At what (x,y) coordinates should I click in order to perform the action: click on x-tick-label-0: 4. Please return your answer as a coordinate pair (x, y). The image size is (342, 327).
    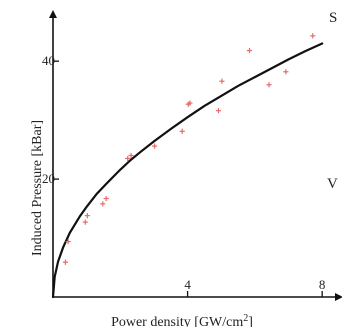
    Looking at the image, I should click on (187, 284).